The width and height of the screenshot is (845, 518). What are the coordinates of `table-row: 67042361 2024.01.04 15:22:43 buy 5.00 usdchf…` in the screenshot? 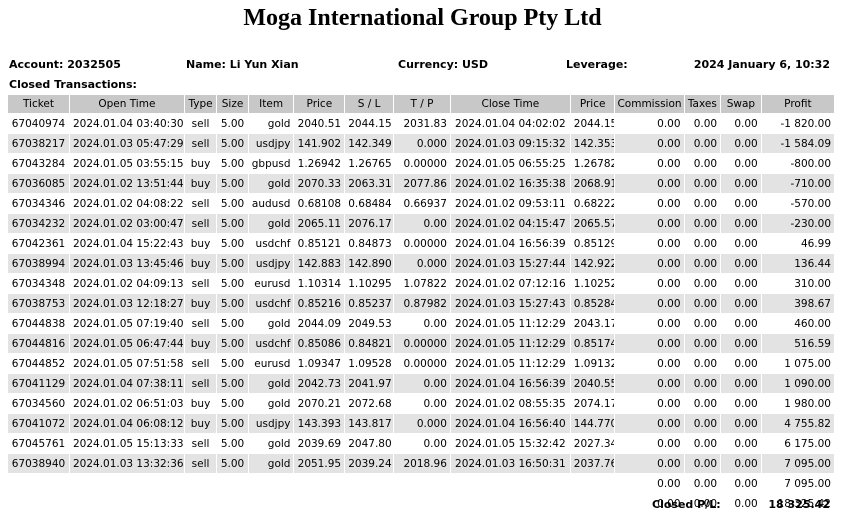 It's located at (421, 243).